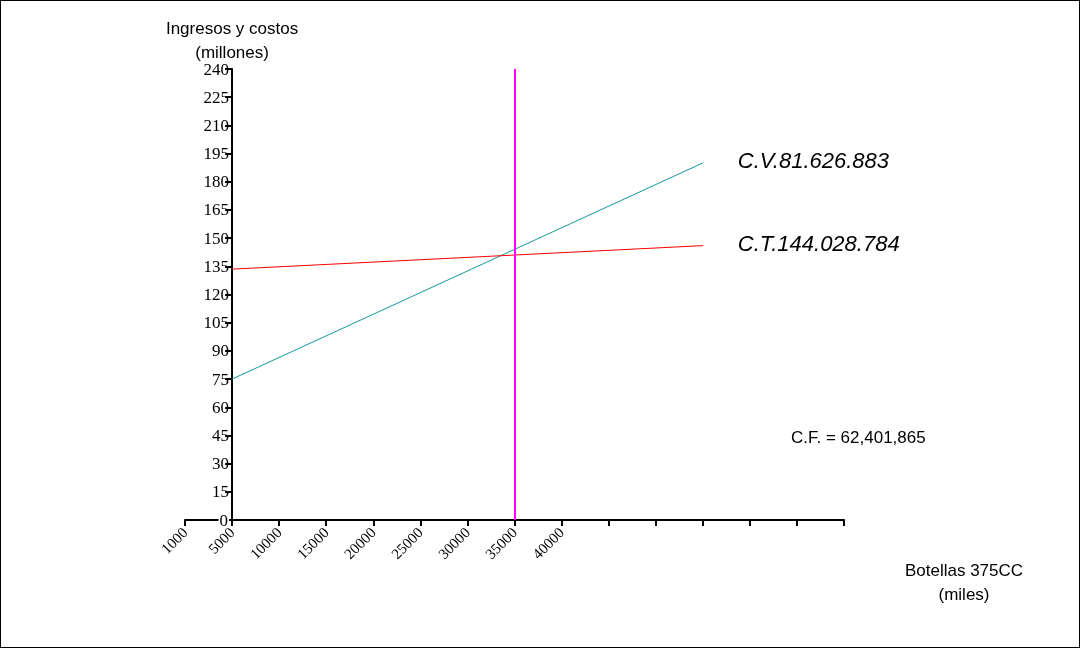 Image resolution: width=1080 pixels, height=648 pixels. Describe the element at coordinates (216, 266) in the screenshot. I see `y-tick-label: 135` at that location.